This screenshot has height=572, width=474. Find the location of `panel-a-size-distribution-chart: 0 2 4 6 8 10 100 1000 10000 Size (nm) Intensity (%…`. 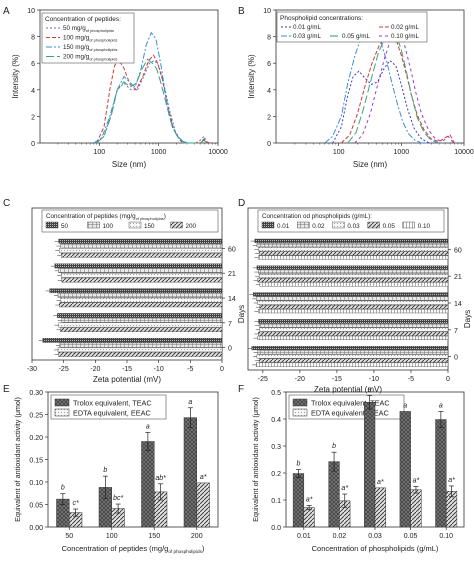

panel-a-size-distribution-chart: 0 2 4 6 8 10 100 1000 10000 Size (nm) Intensity (%… is located at coordinates (119, 88).